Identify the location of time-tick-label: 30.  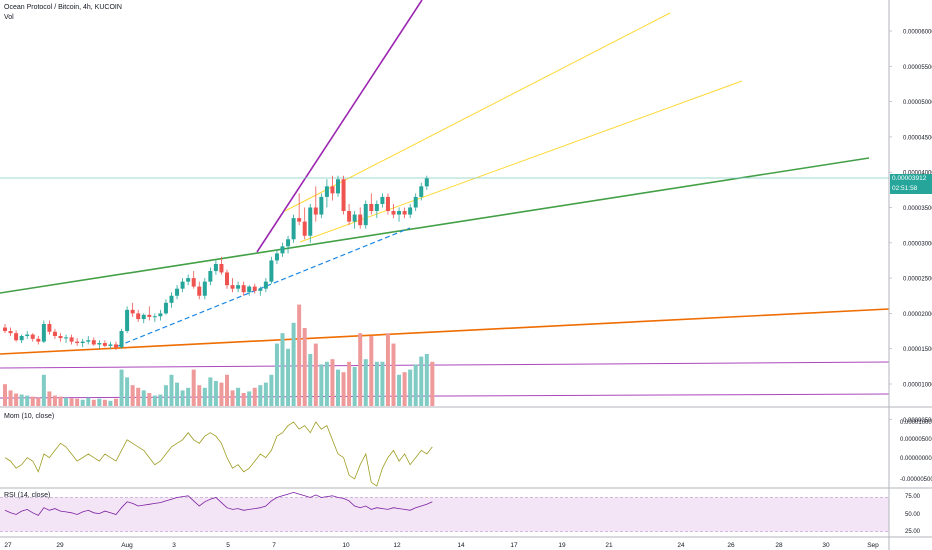
(826, 545).